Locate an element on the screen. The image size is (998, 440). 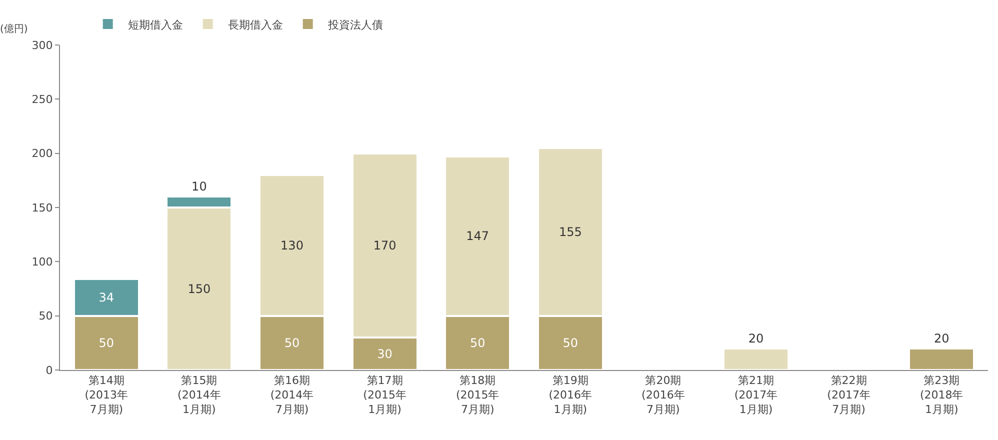
data-label: 30 is located at coordinates (384, 353).